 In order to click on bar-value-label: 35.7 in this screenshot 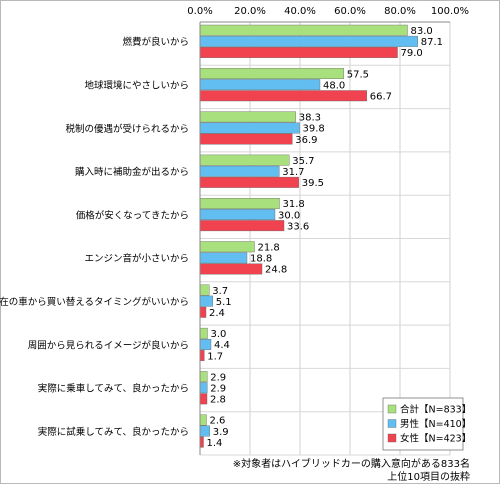, I will do `click(303, 161)`.